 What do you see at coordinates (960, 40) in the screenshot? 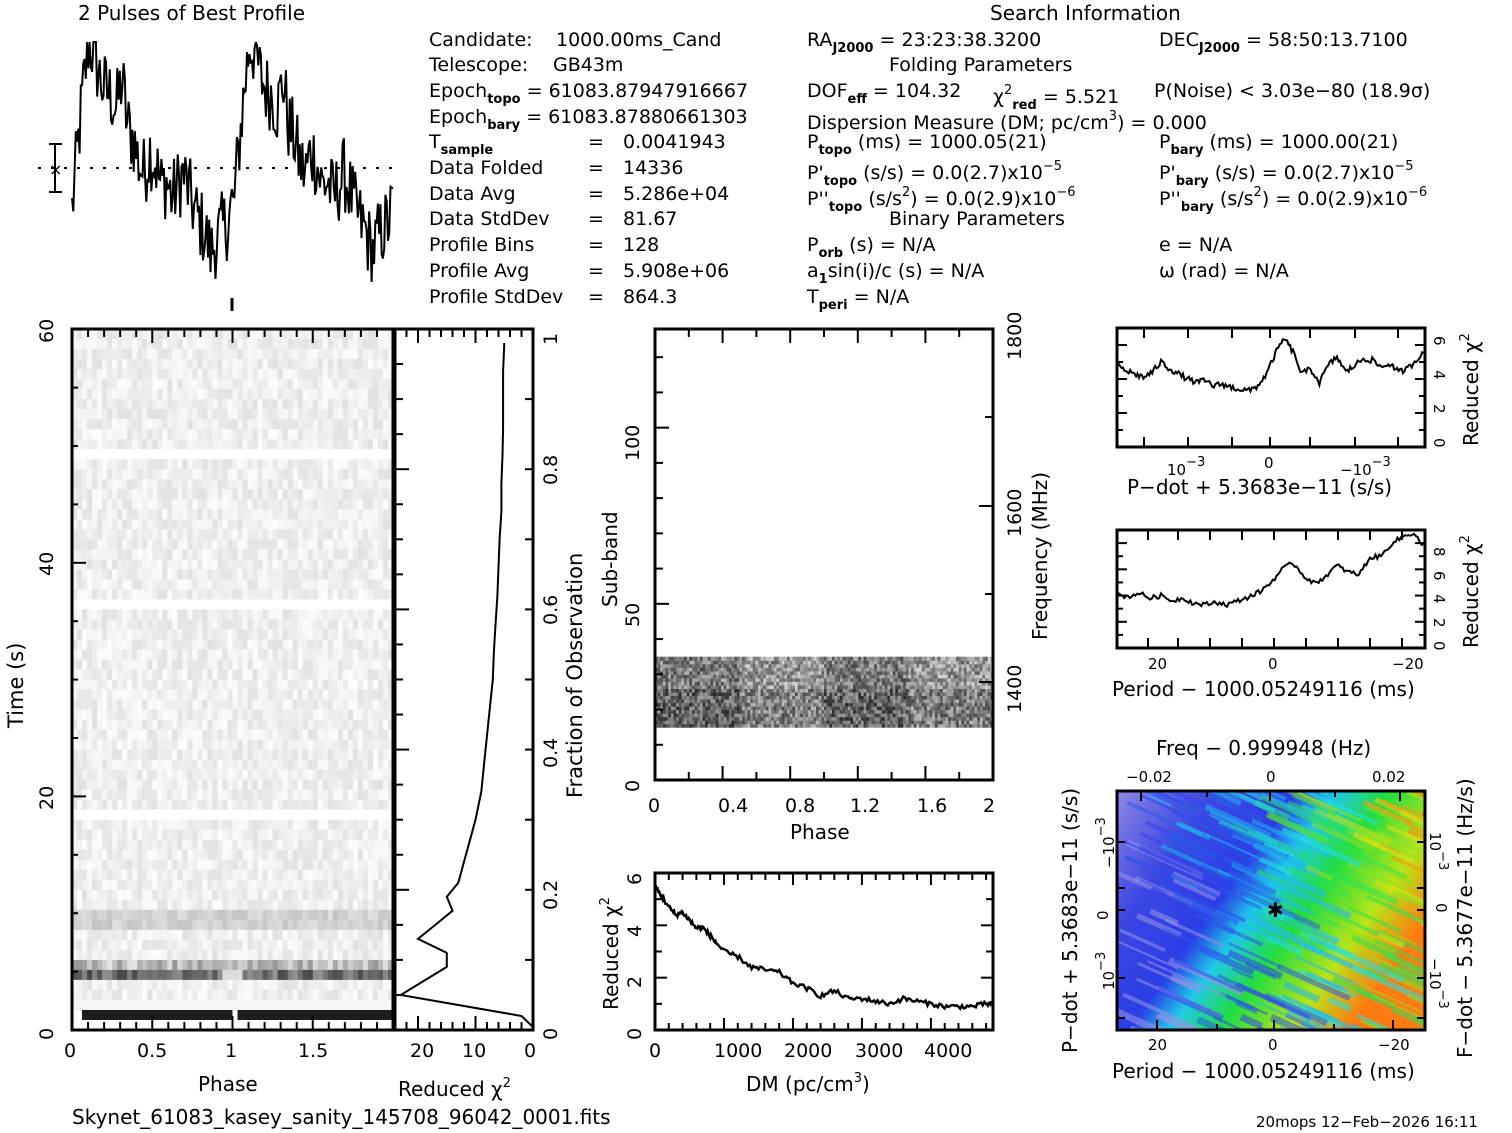
I see `ra-value: = 23:23:38.3200` at bounding box center [960, 40].